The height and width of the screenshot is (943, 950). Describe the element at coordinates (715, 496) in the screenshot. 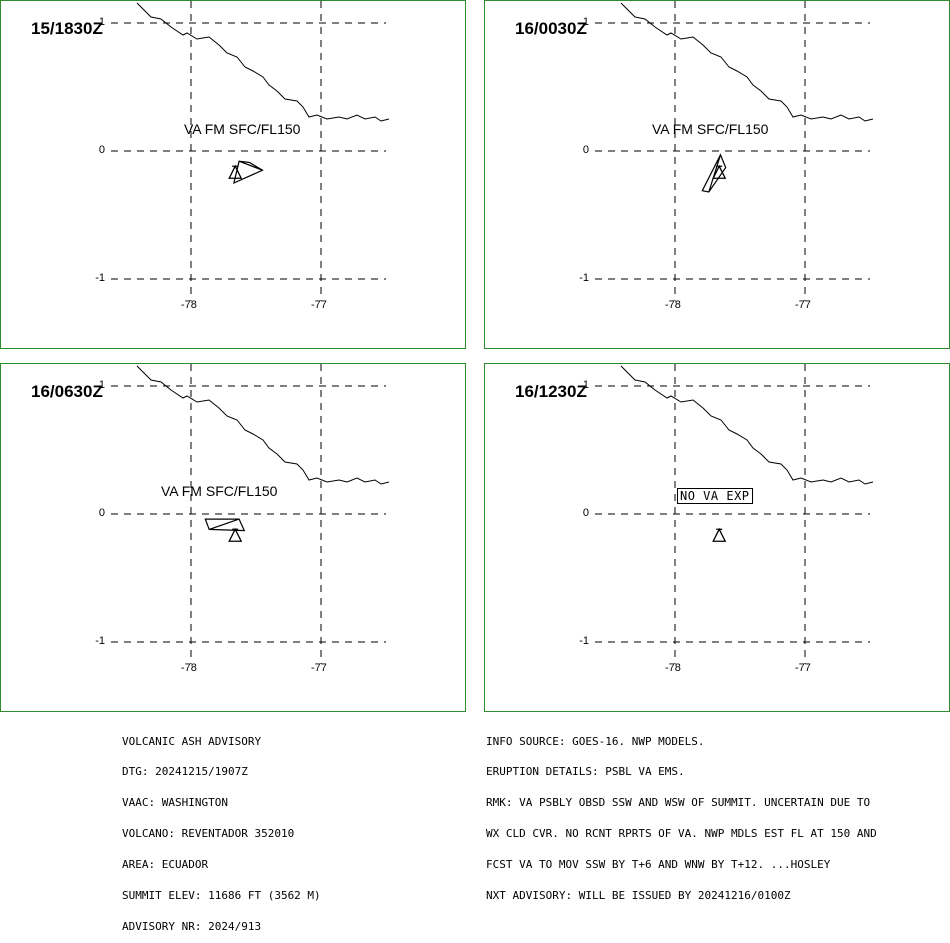

I see `no-ash-expected-label: NO VA EXP` at that location.